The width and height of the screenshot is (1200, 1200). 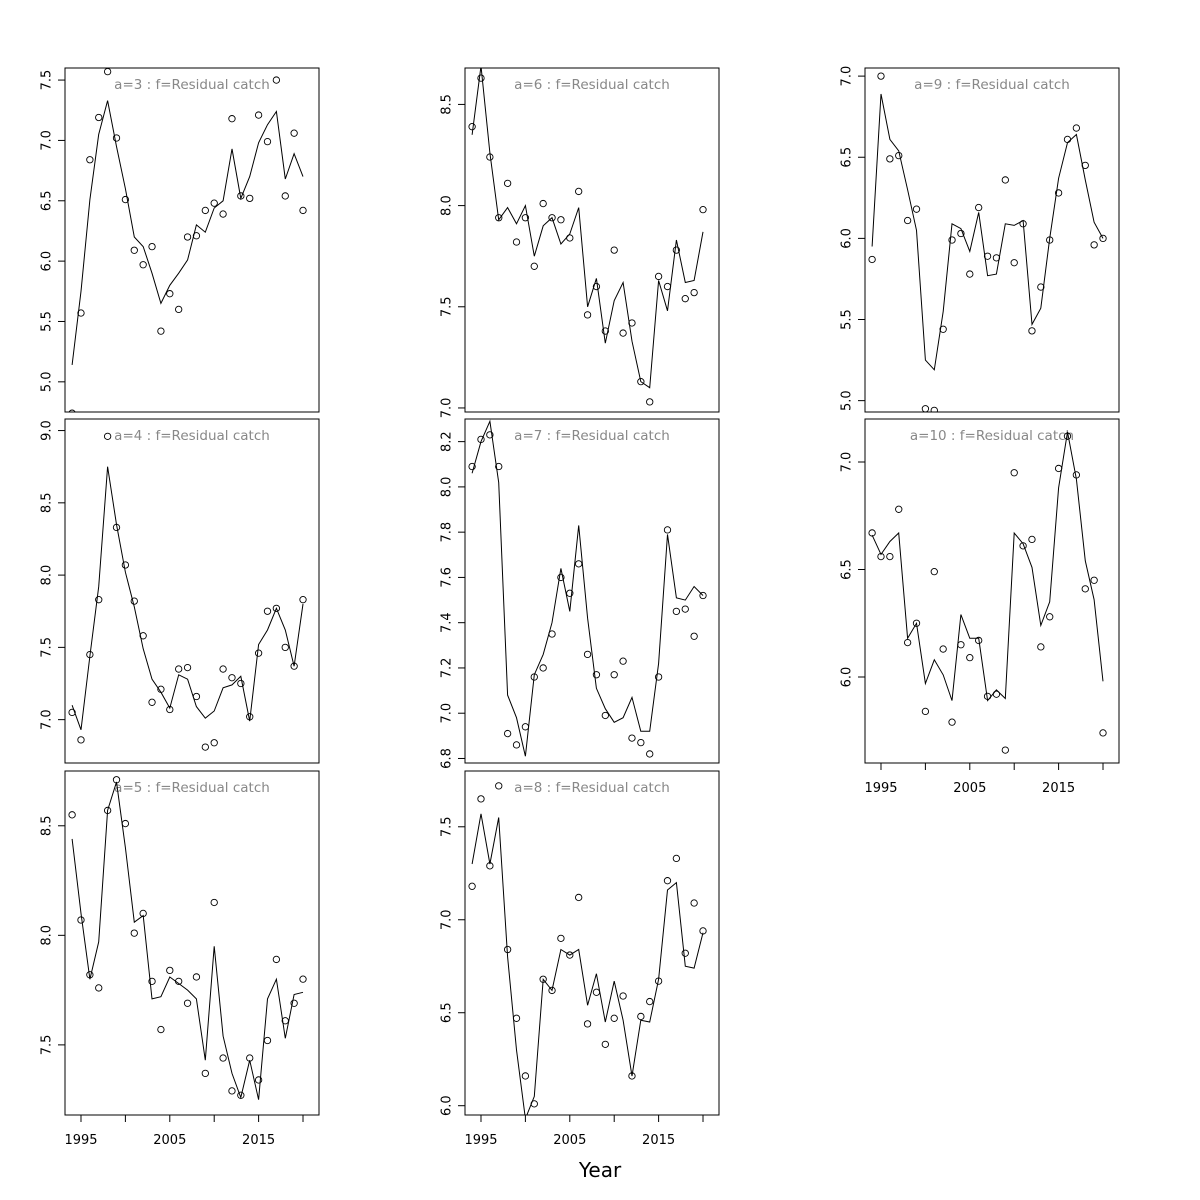 What do you see at coordinates (47, 381) in the screenshot?
I see `y-tick-label: 5.0` at bounding box center [47, 381].